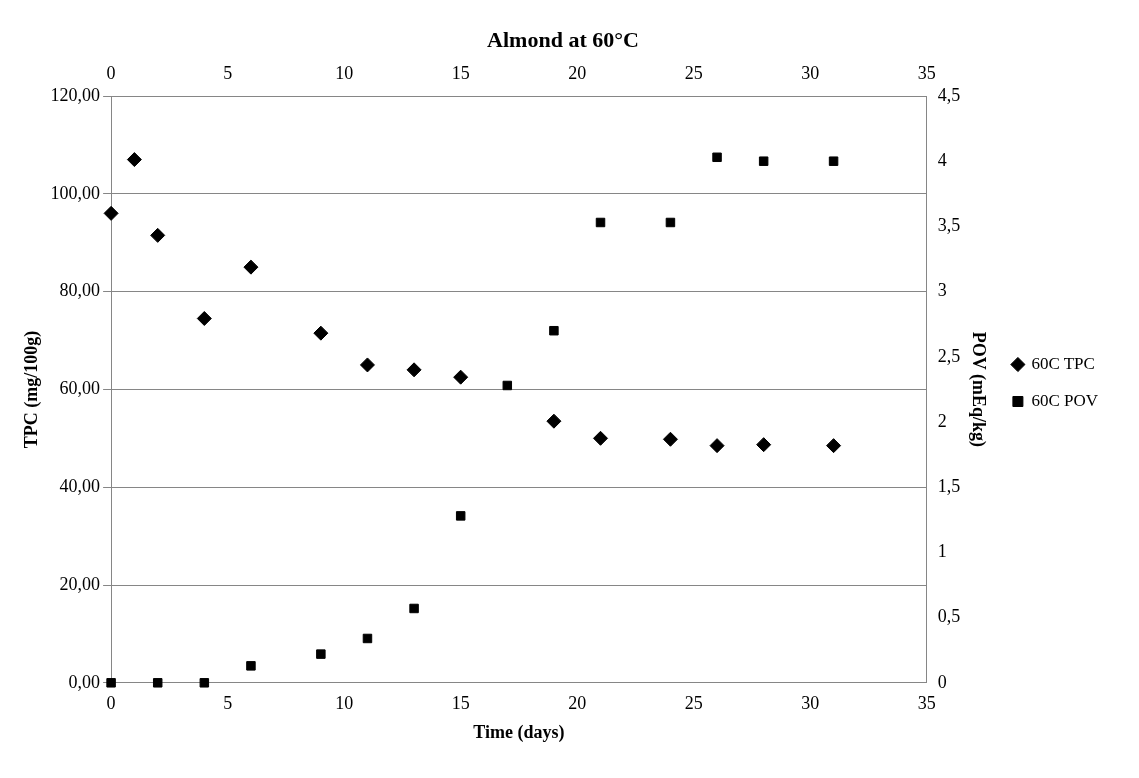 The image size is (1139, 778). What do you see at coordinates (979, 389) in the screenshot?
I see `y2-axis-title: POV (mEq/kg)` at bounding box center [979, 389].